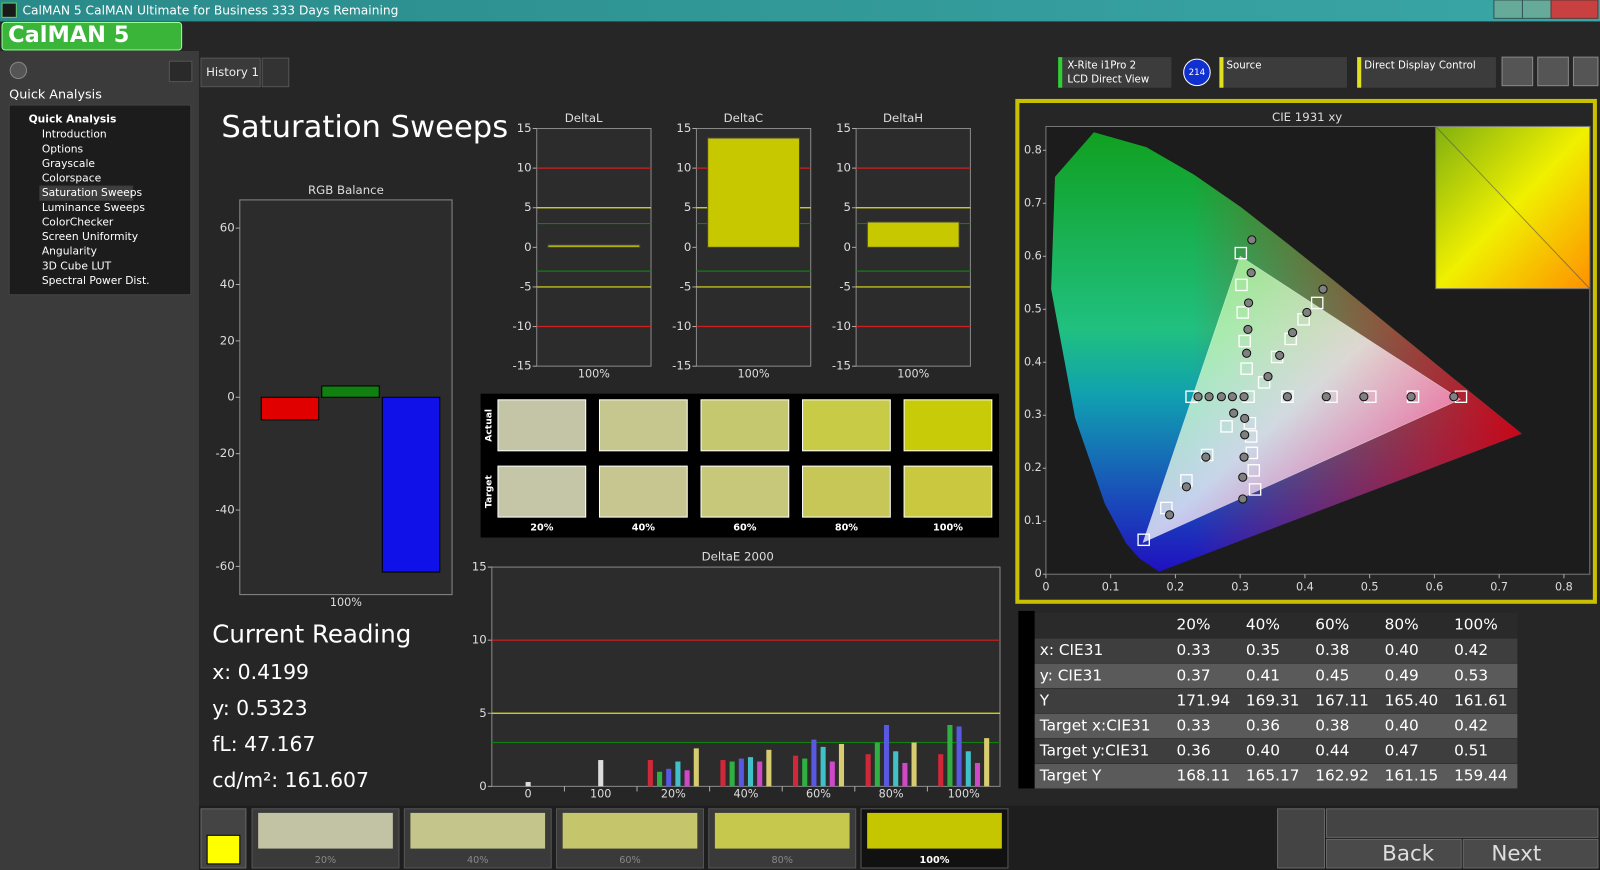  Describe the element at coordinates (74, 134) in the screenshot. I see `tree-item: Introduction` at that location.